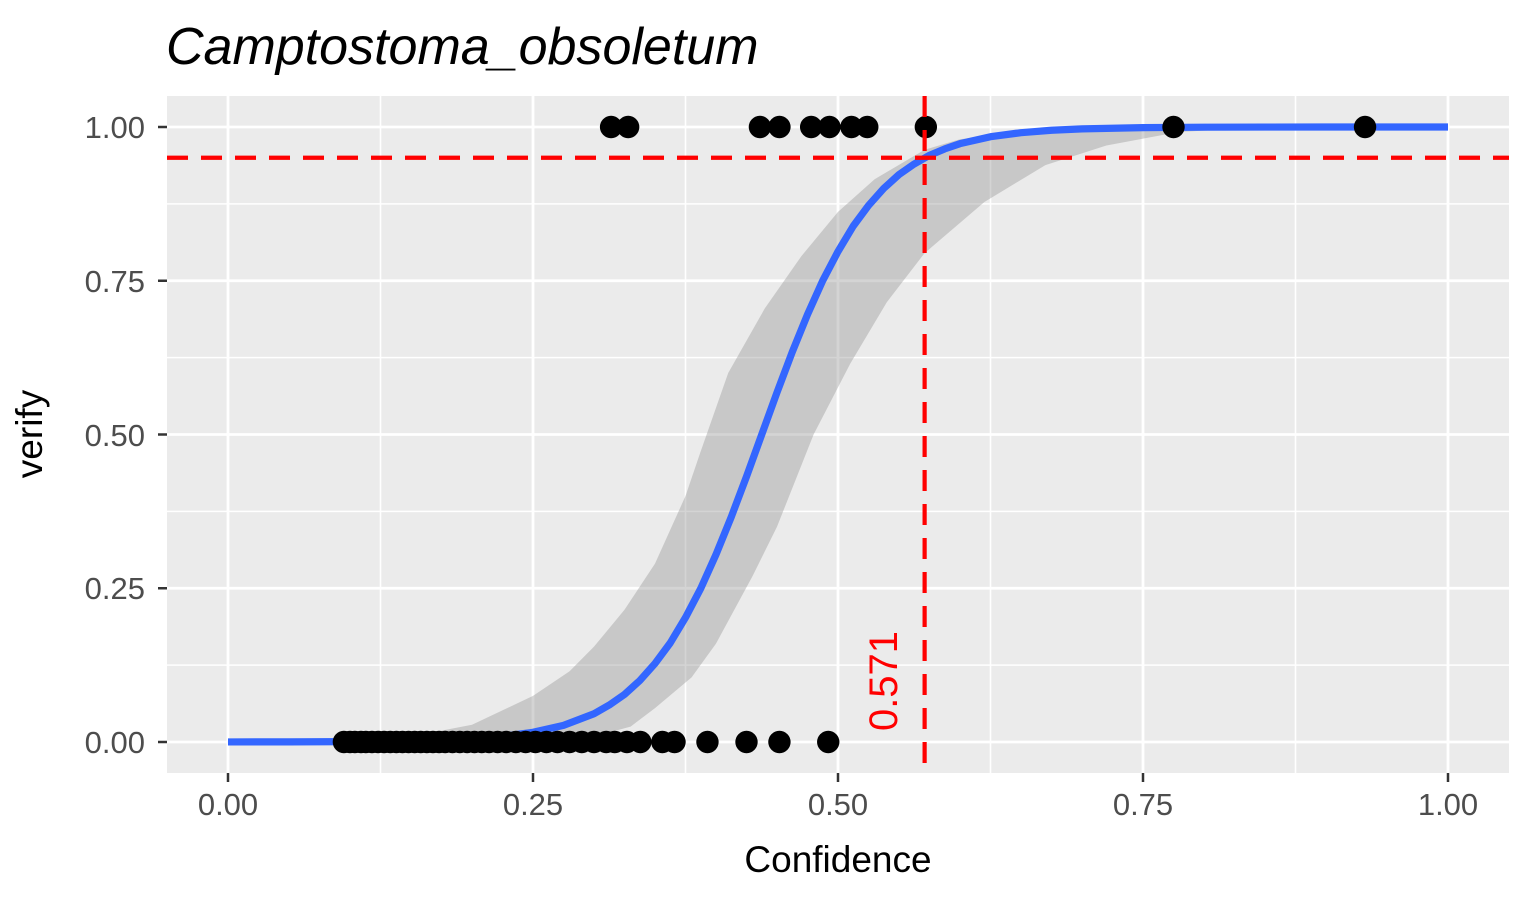 This screenshot has width=1531, height=900. I want to click on x-tick-label-0.75: 0.75, so click(1143, 804).